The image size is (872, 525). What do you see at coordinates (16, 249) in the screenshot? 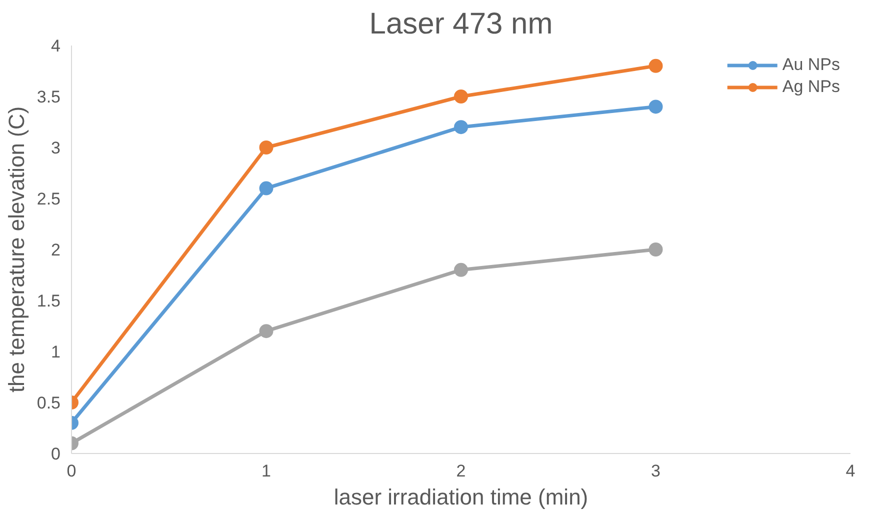
I see `y-axis-title: the temperature elevation (C)` at bounding box center [16, 249].